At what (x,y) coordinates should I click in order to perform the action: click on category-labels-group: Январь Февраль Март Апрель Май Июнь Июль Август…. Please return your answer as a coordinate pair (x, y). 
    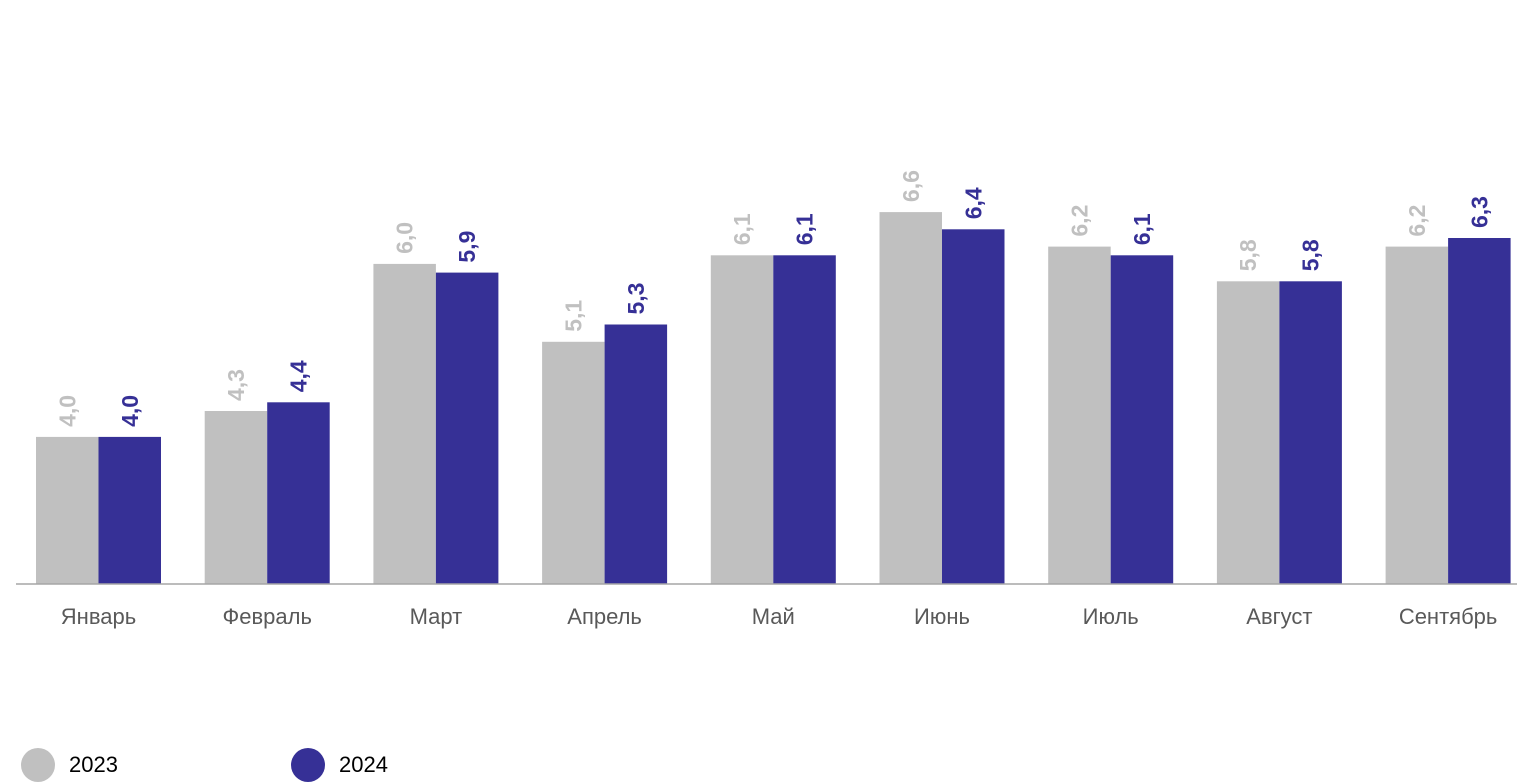
    Looking at the image, I should click on (779, 616).